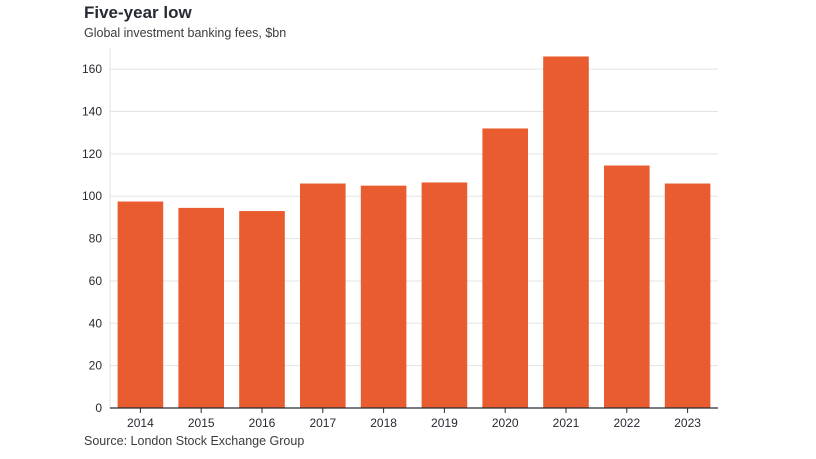 The image size is (816, 459). What do you see at coordinates (383, 296) in the screenshot?
I see `bar-2018` at bounding box center [383, 296].